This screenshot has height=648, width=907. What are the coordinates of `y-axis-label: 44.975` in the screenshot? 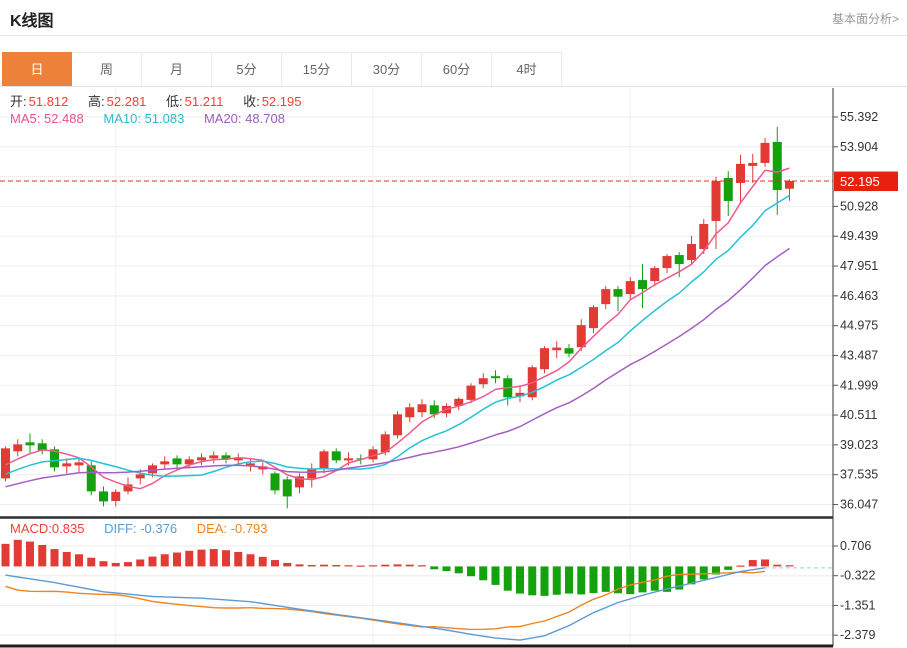 It's located at (859, 326).